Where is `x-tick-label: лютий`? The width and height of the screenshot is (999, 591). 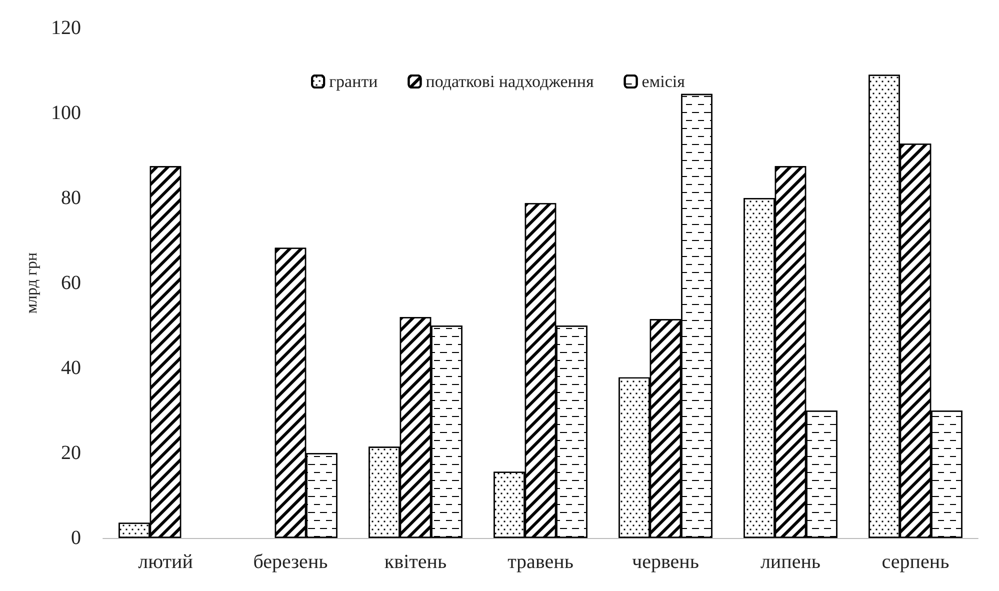 x-tick-label: лютий is located at coordinates (166, 562).